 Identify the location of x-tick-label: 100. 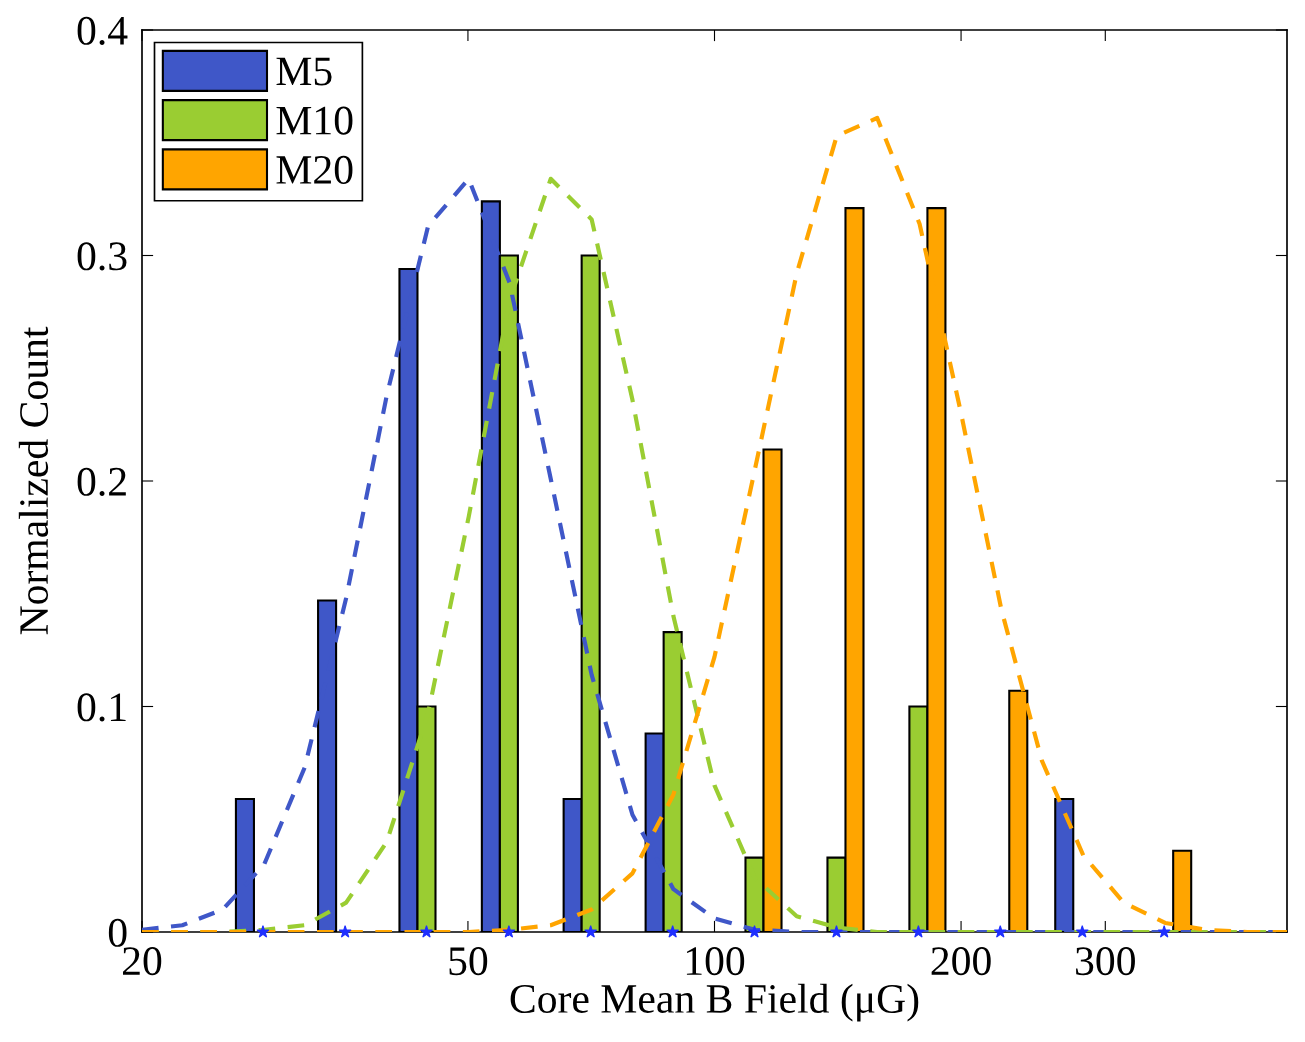
(715, 961).